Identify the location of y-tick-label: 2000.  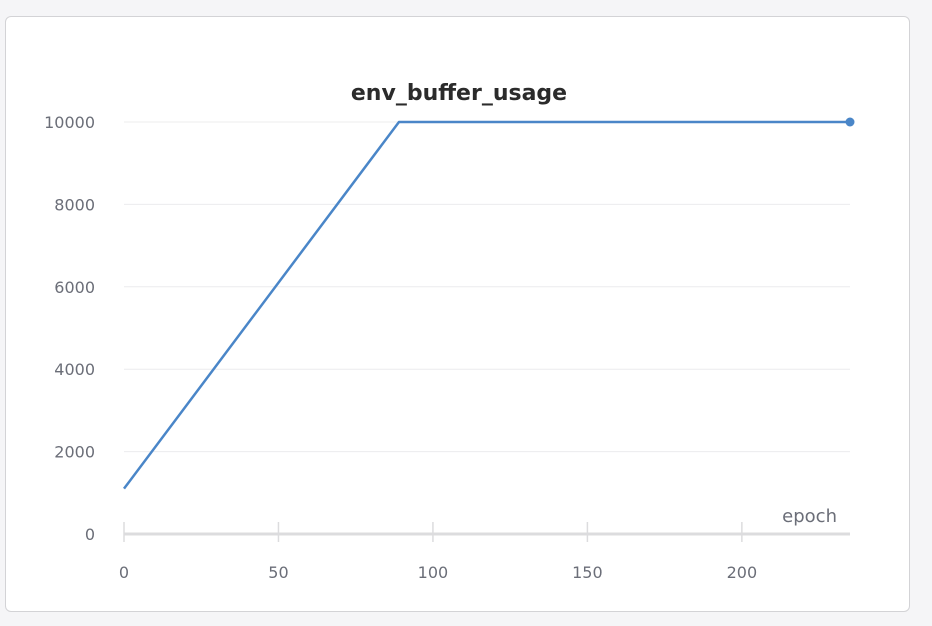
(74, 452).